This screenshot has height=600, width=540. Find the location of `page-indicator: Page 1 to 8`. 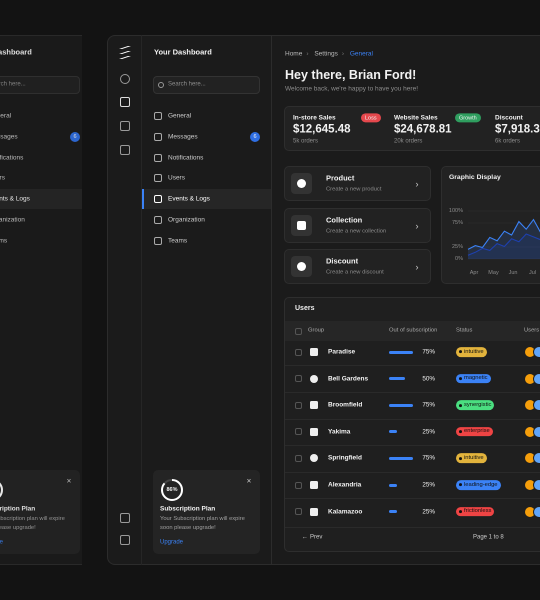

page-indicator: Page 1 to 8 is located at coordinates (488, 537).